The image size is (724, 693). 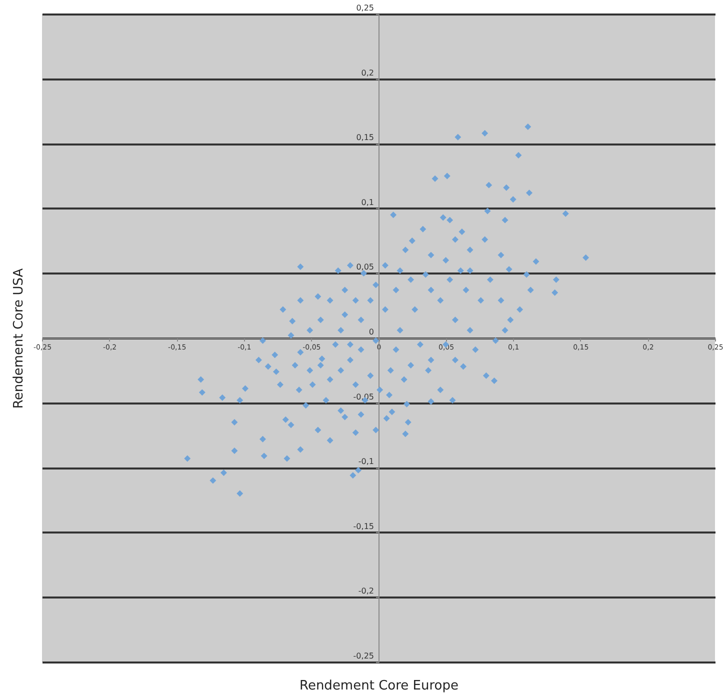 What do you see at coordinates (367, 202) in the screenshot?
I see `y-tick-label: 0,1` at bounding box center [367, 202].